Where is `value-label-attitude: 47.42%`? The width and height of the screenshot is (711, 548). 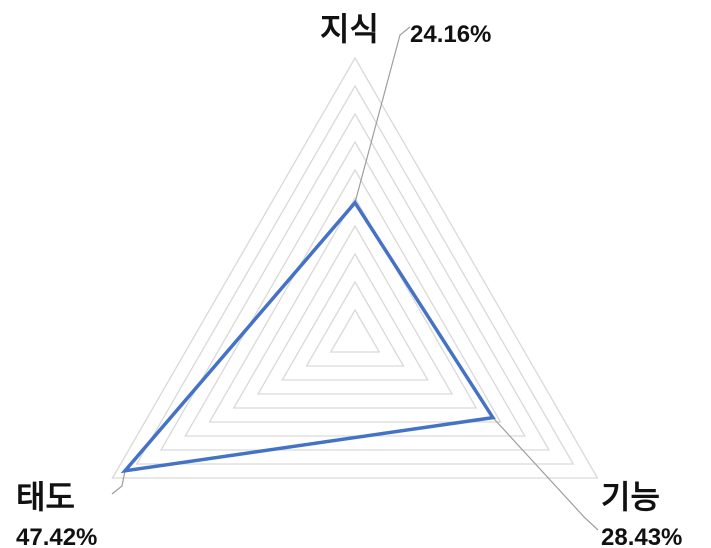
value-label-attitude: 47.42% is located at coordinates (56, 536).